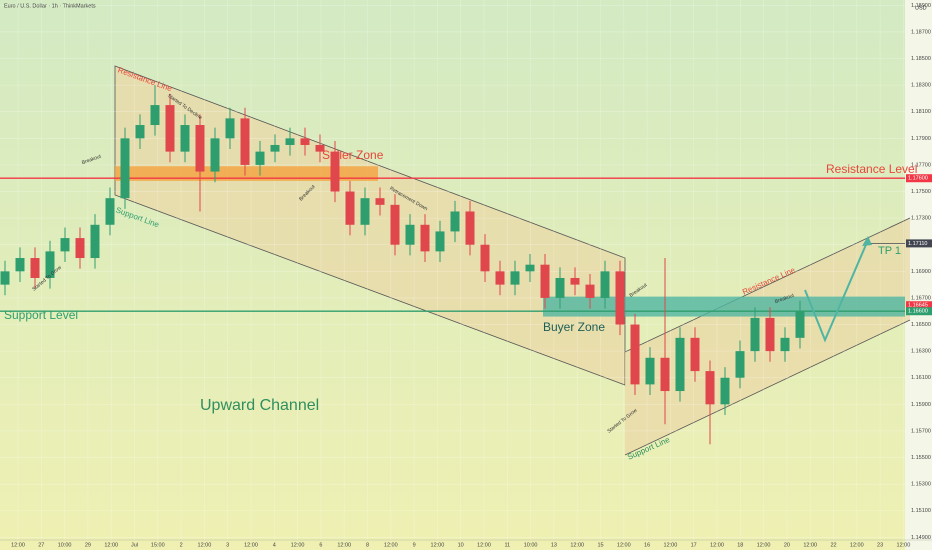  Describe the element at coordinates (921, 192) in the screenshot. I see `y-tick-label: 1.17500` at that location.